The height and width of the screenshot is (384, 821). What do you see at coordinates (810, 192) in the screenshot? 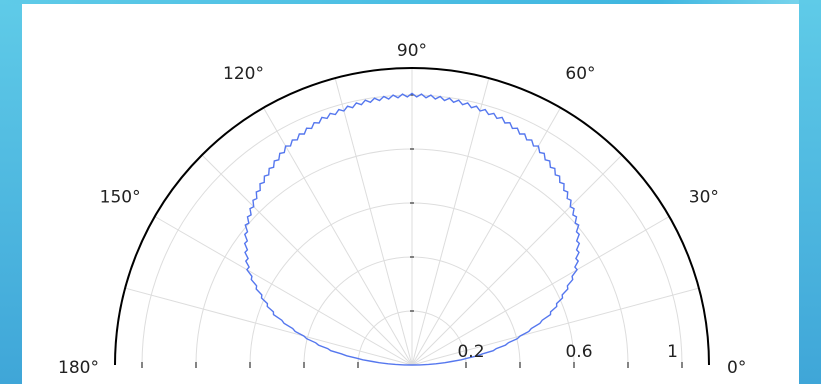
I see `slide-frame-right` at bounding box center [810, 192].